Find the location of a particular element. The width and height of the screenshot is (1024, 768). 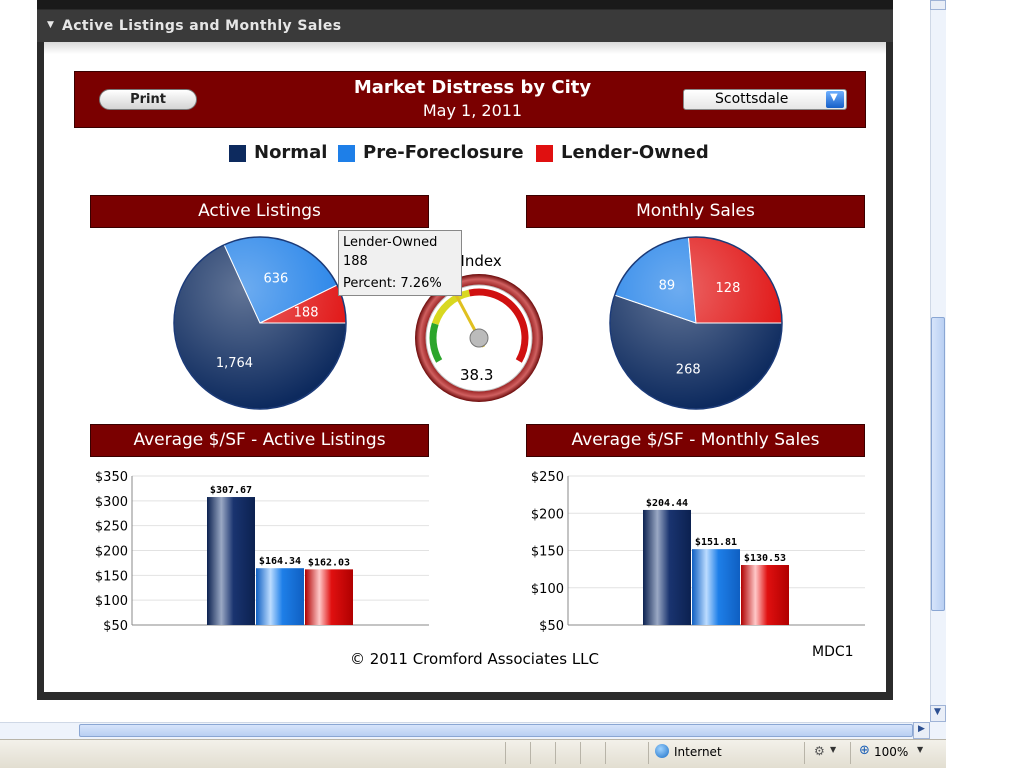

scroll-right-button: ▶ is located at coordinates (921, 730).